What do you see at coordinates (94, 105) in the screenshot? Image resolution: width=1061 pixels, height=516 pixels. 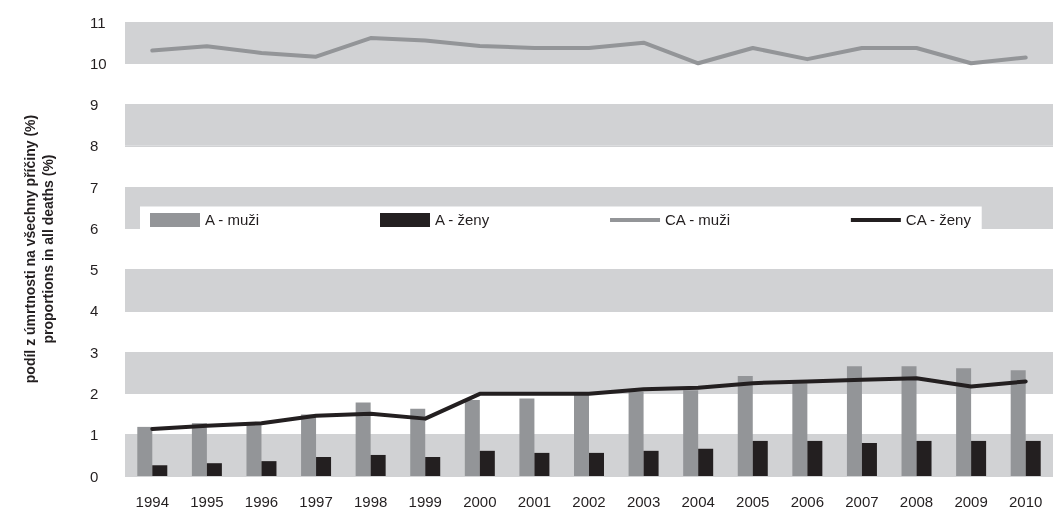 I see `y-tick-label: 9` at bounding box center [94, 105].